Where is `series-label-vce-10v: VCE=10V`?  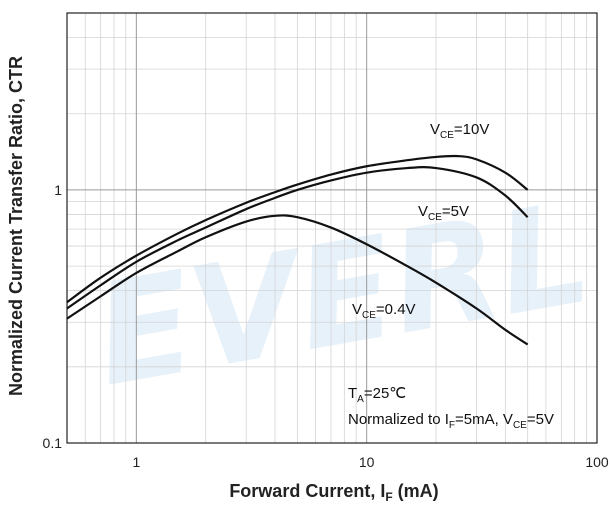
series-label-vce-10v: VCE=10V is located at coordinates (459, 131).